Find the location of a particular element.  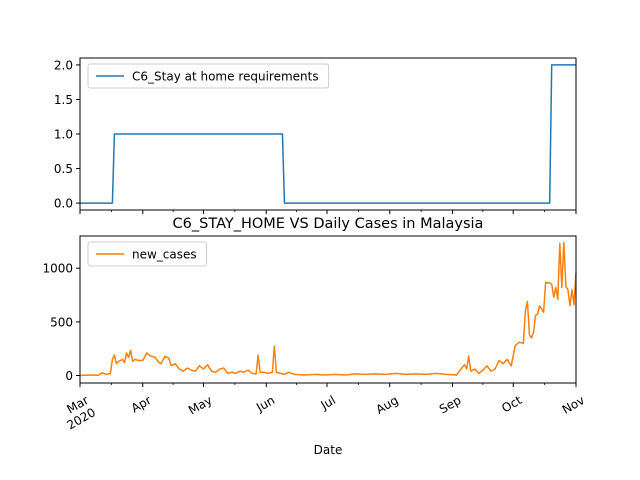

legend-label: C6_Stay at home requirements is located at coordinates (225, 77).